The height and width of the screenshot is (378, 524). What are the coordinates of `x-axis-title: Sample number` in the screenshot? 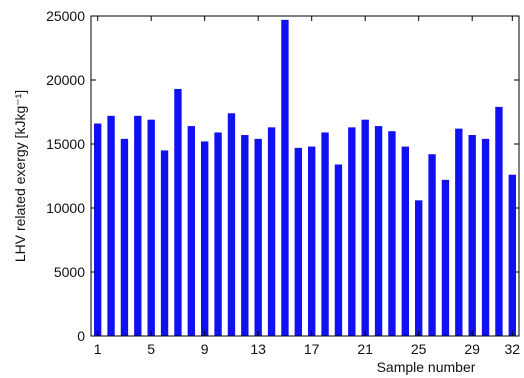 It's located at (426, 367).